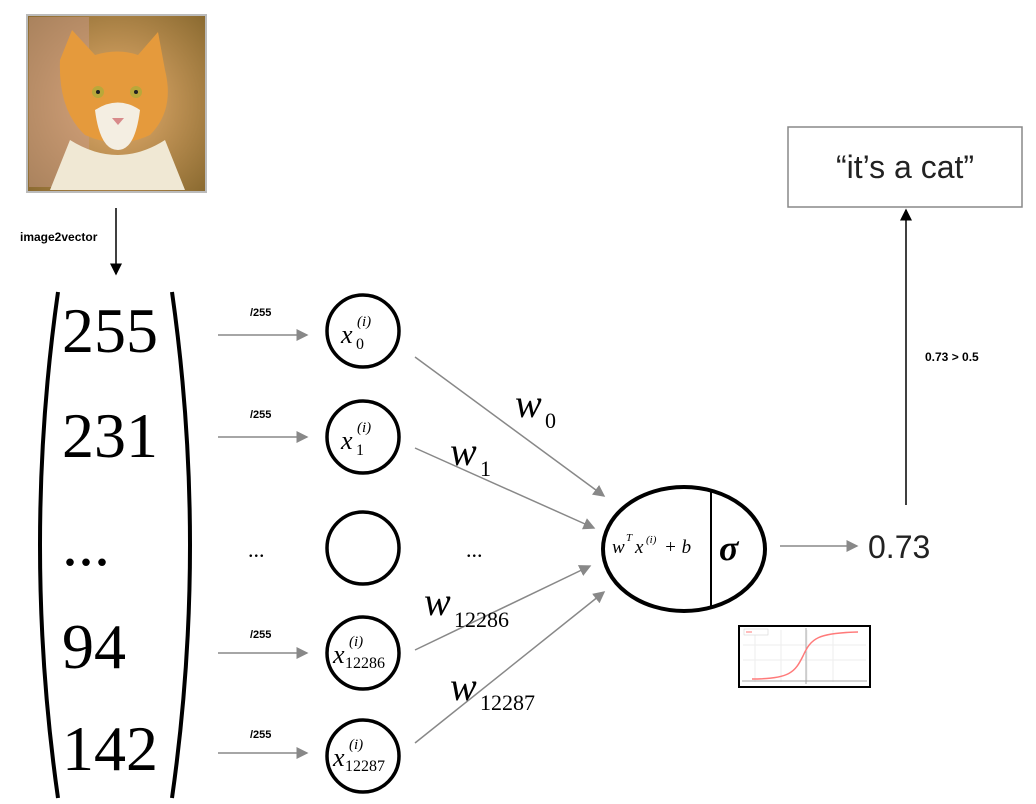 The width and height of the screenshot is (1036, 804). I want to click on svg-text: + b, so click(677, 547).